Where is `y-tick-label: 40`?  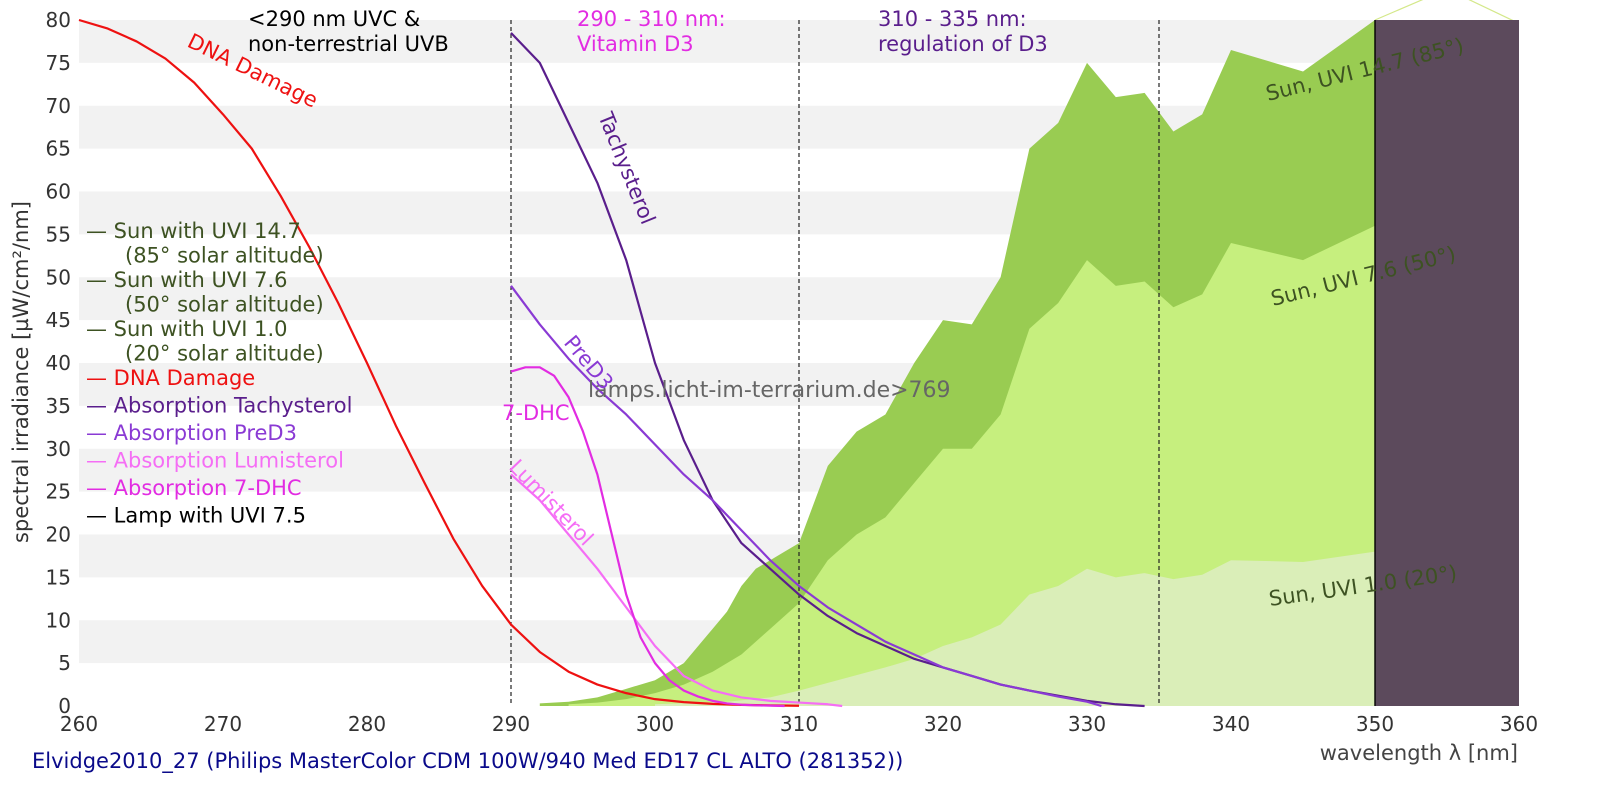 y-tick-label: 40 is located at coordinates (58, 363).